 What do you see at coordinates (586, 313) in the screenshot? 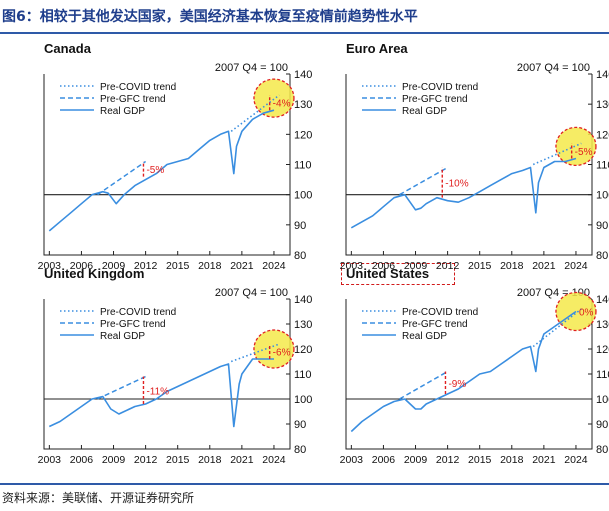
I see `gap-annotation-label: 0%` at bounding box center [586, 313].